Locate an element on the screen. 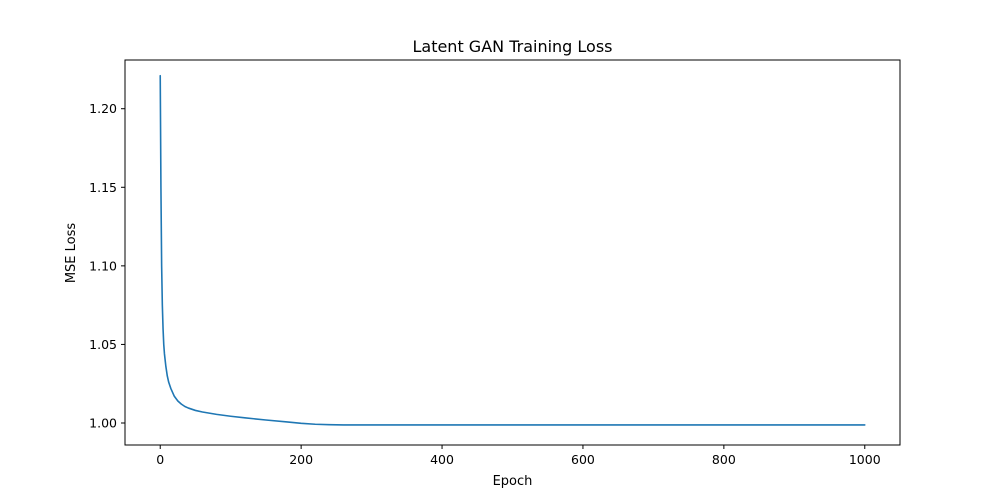  x-tick-label: 400 is located at coordinates (442, 459).